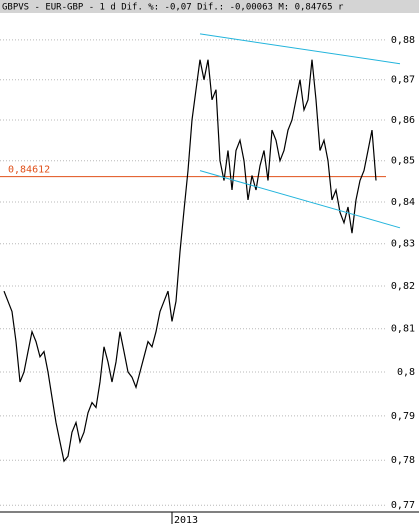  Describe the element at coordinates (403, 120) in the screenshot. I see `y-tick-label: 0,86` at that location.